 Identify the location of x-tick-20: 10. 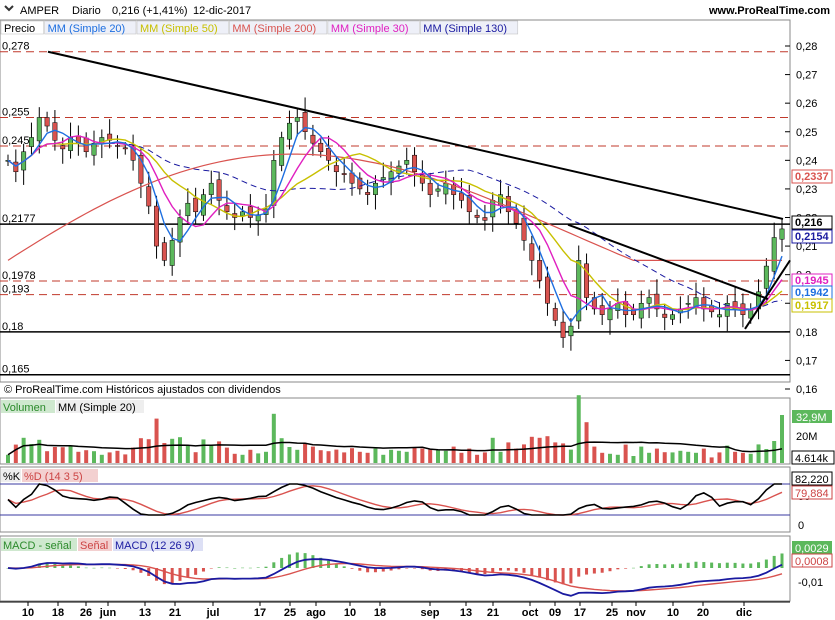
(673, 613).